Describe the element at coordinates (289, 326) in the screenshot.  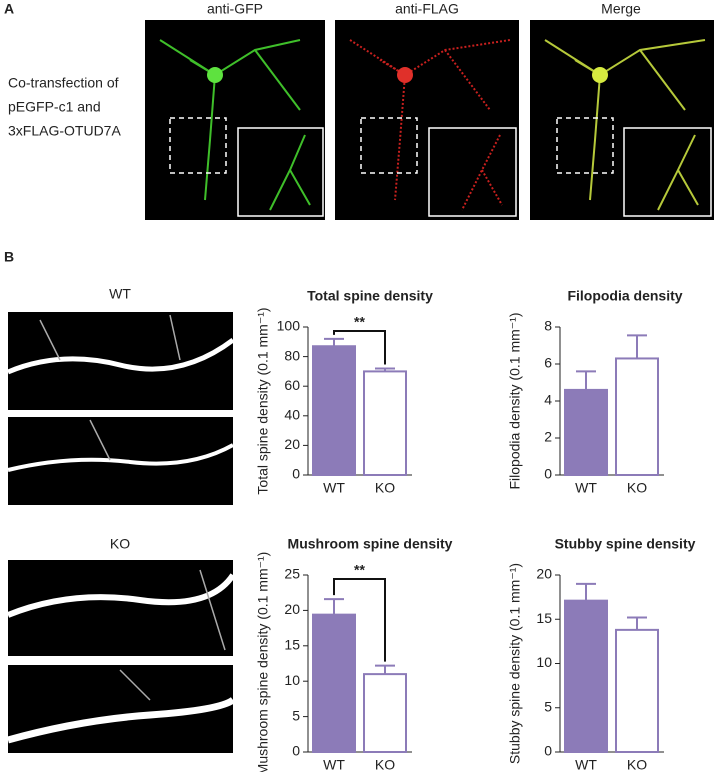
I see `y-tick-label: 100` at that location.